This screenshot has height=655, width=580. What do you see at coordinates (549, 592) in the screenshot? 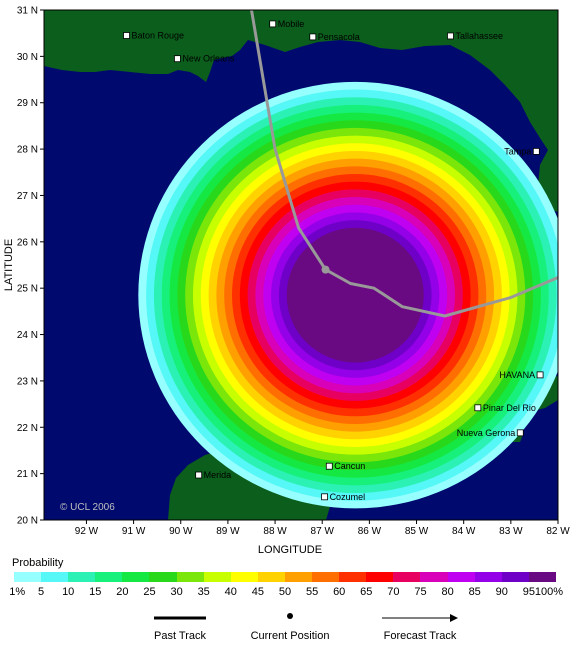
I see `legend-label: 100%` at bounding box center [549, 592].